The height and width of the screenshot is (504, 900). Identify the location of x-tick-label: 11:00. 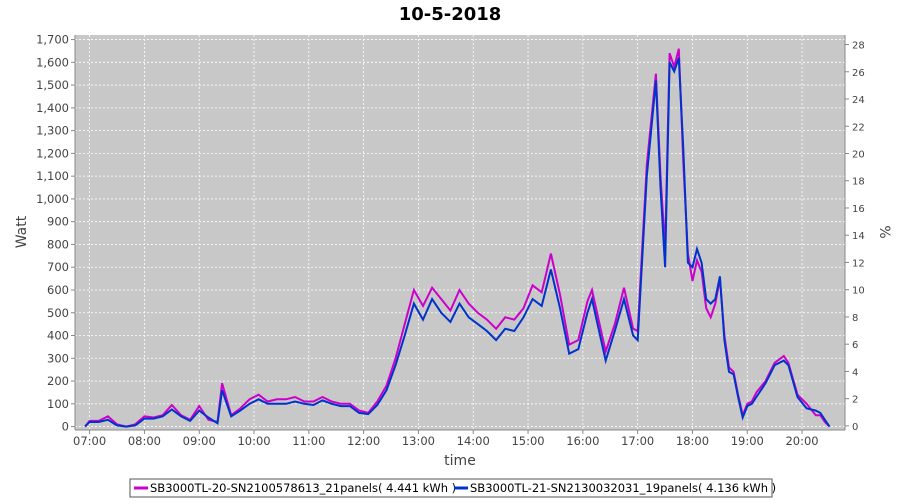
(308, 441).